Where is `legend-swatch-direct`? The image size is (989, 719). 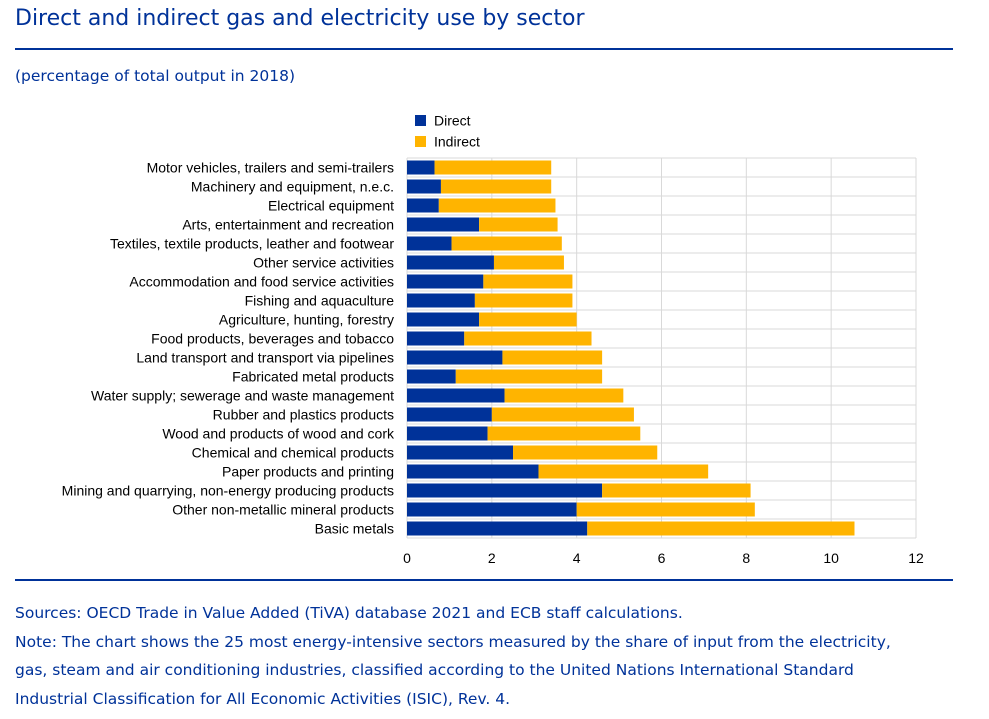
legend-swatch-direct is located at coordinates (420, 120).